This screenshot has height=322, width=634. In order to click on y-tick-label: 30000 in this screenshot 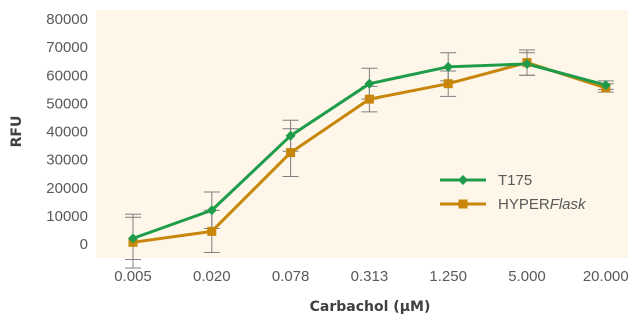, I will do `click(67, 160)`.